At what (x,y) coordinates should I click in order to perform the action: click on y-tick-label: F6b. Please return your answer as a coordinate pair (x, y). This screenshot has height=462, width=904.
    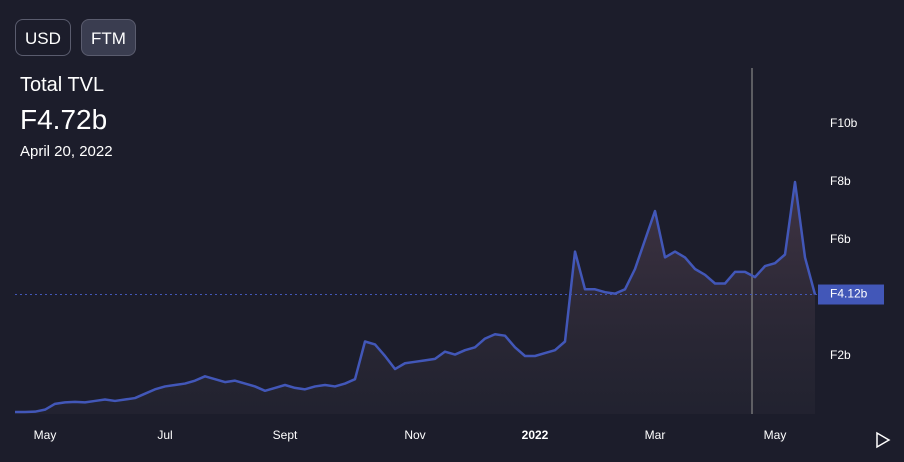
    Looking at the image, I should click on (840, 239).